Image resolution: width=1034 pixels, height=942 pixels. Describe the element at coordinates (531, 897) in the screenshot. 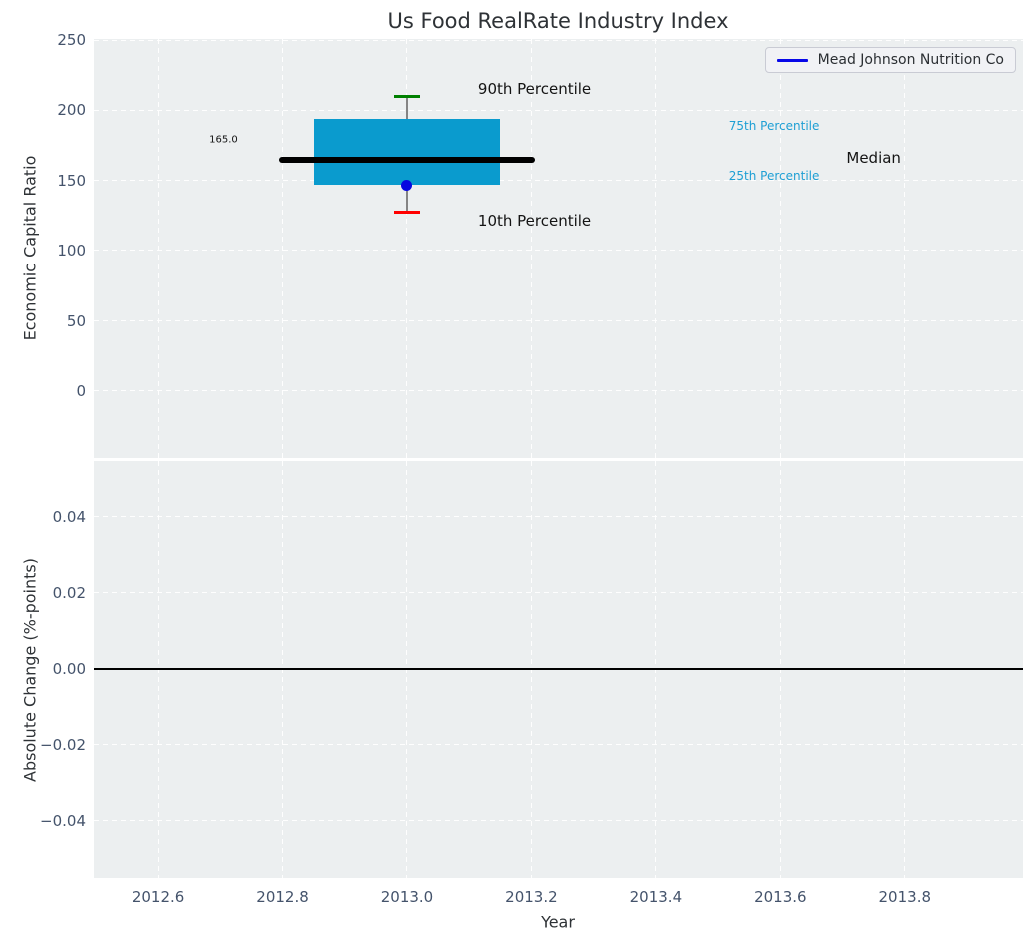

I see `x-tick-label: 2013.2` at that location.